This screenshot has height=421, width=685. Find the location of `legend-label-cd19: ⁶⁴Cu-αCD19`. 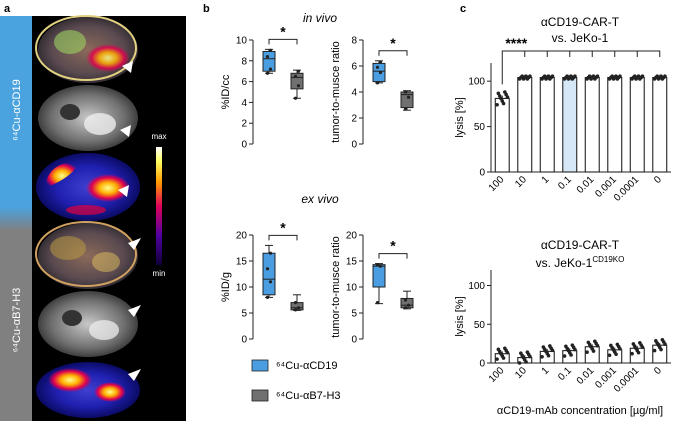

legend-label-cd19: ⁶⁴Cu-αCD19 is located at coordinates (306, 366).